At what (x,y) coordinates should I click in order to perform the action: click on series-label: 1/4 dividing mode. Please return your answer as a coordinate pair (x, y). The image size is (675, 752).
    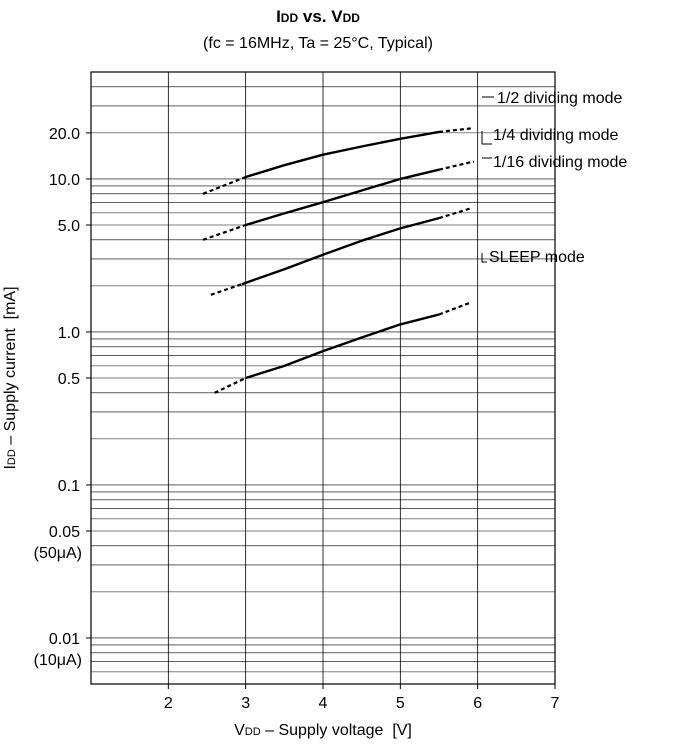
    Looking at the image, I should click on (556, 135).